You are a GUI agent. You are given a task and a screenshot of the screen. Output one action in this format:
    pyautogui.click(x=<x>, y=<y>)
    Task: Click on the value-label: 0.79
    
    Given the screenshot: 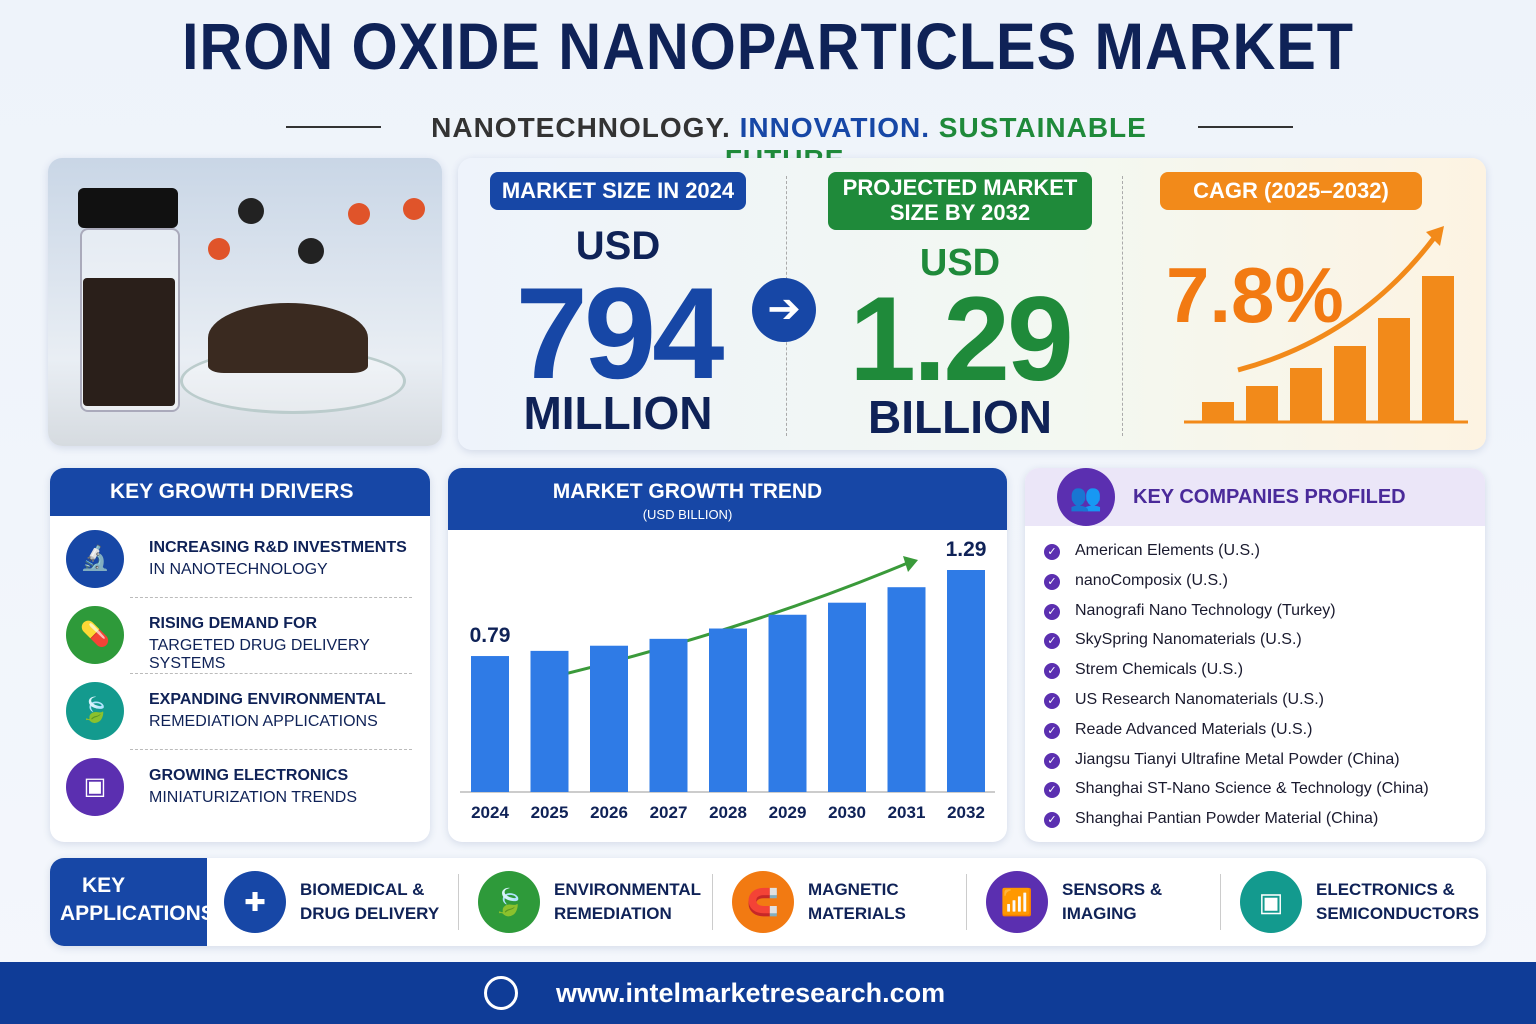 What is the action you would take?
    pyautogui.click(x=490, y=635)
    